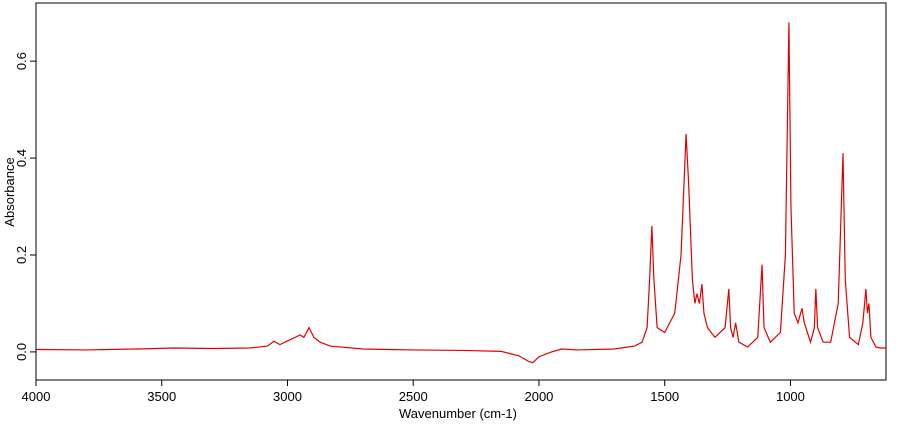 Image resolution: width=900 pixels, height=425 pixels. Describe the element at coordinates (664, 396) in the screenshot. I see `x-tick-label: 1500` at that location.